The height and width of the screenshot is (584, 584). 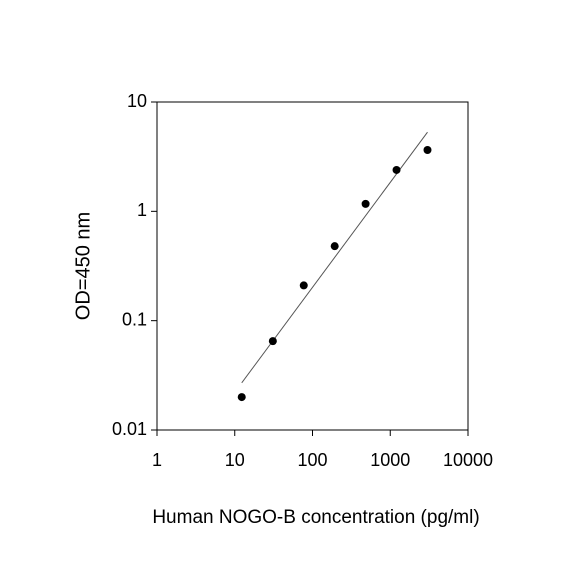 What do you see at coordinates (134, 319) in the screenshot?
I see `y-tick-label: 0.1` at bounding box center [134, 319].